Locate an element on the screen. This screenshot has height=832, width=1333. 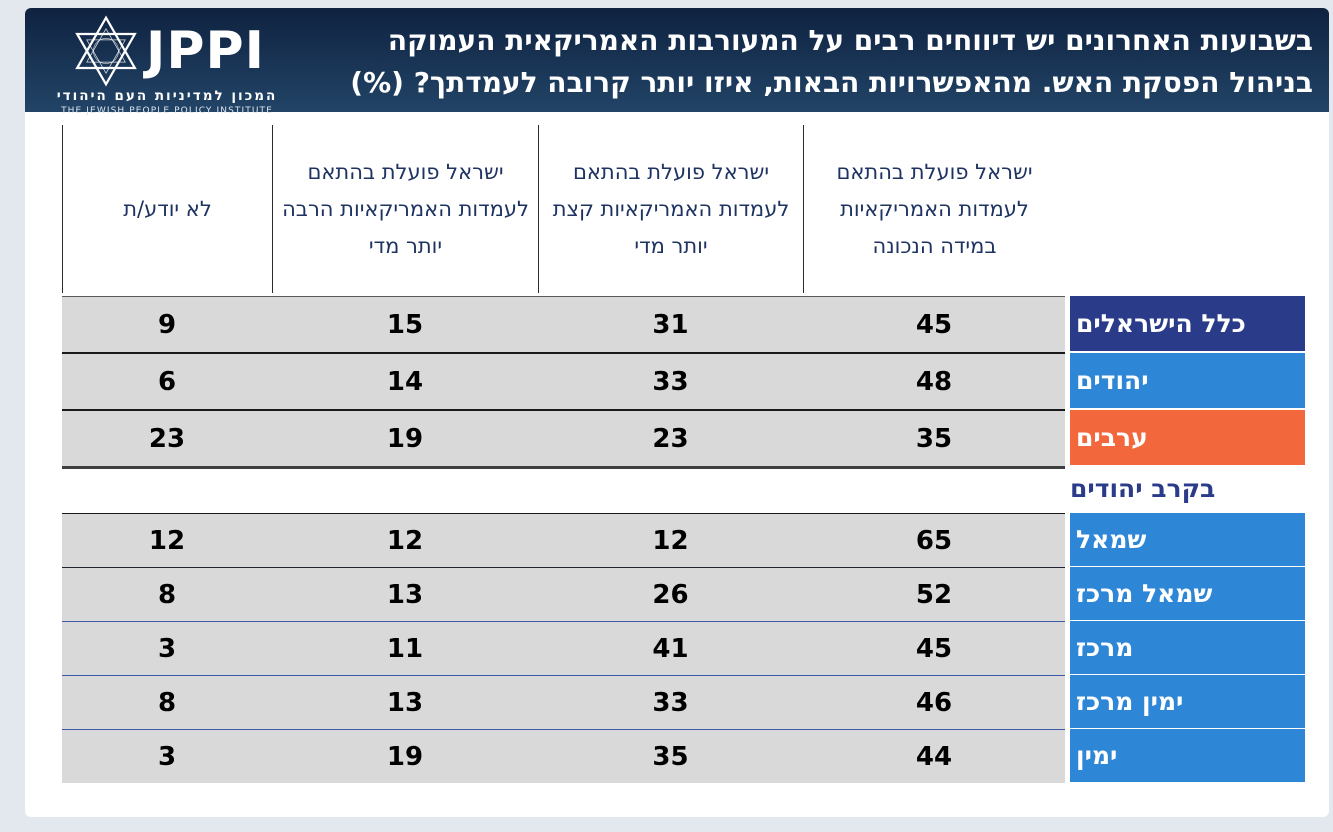
value-cell: 65 is located at coordinates (934, 540).